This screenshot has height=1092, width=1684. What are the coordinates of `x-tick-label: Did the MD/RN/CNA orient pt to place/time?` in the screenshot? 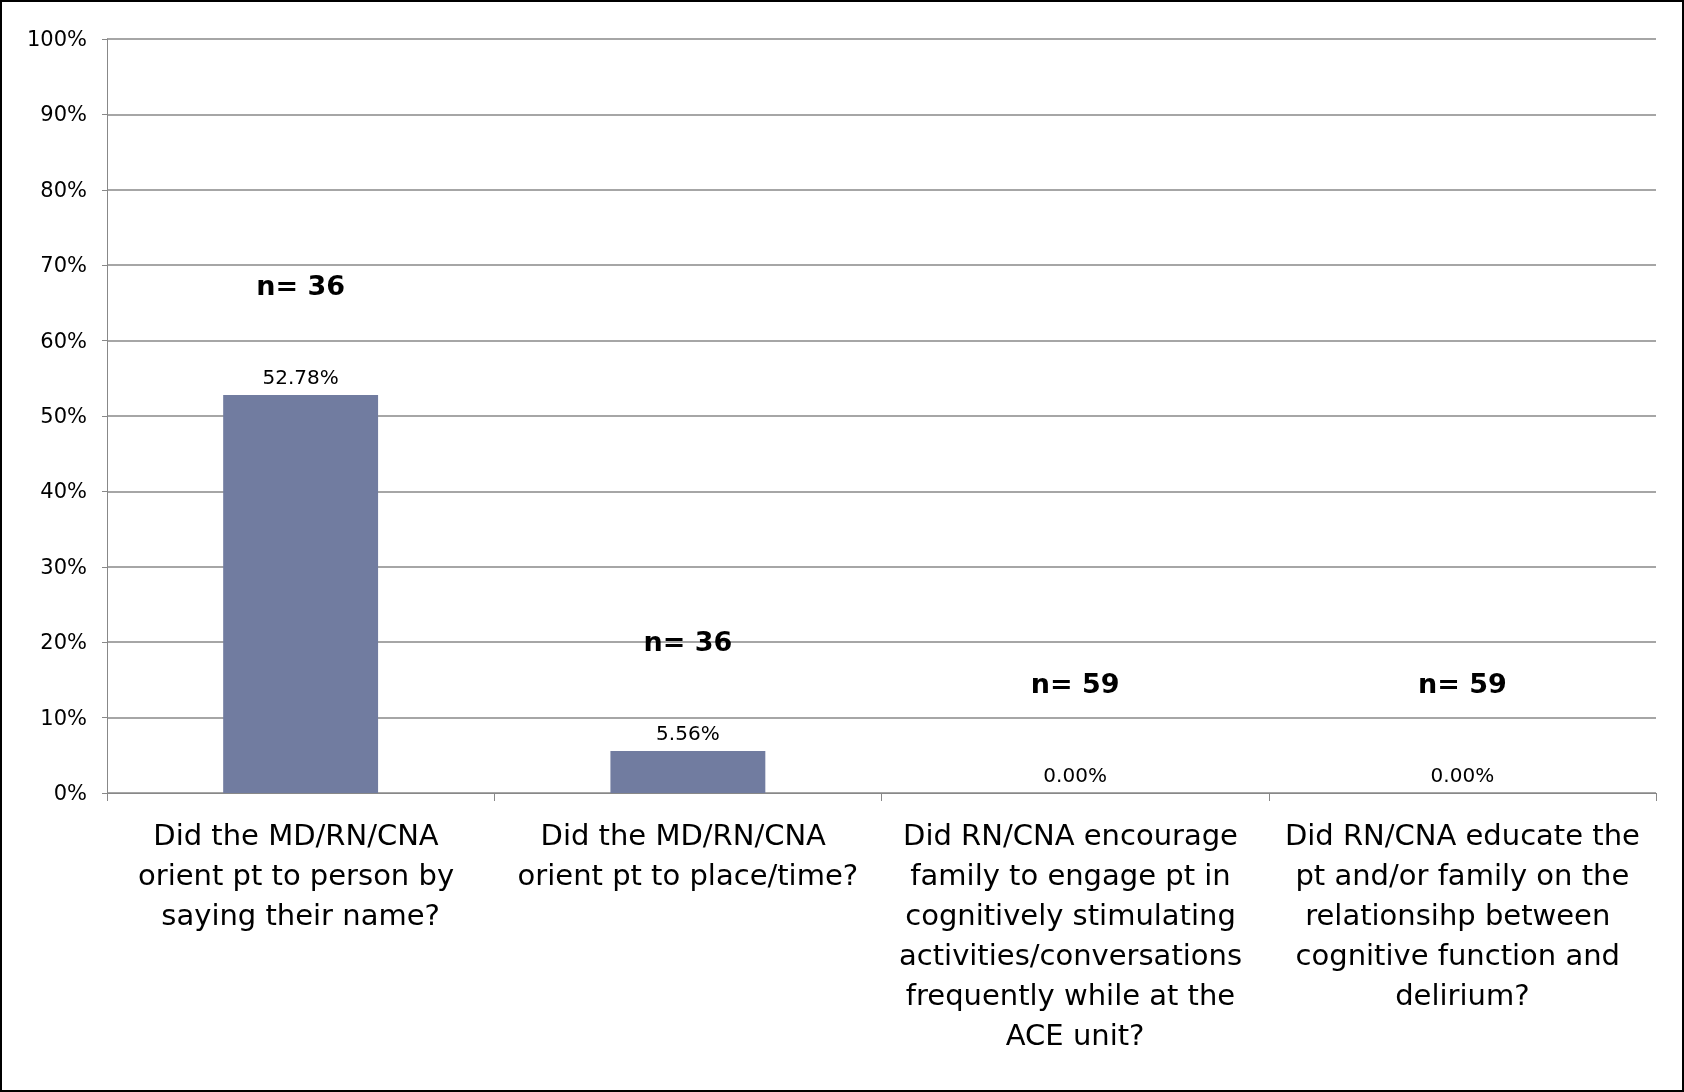 It's located at (688, 855).